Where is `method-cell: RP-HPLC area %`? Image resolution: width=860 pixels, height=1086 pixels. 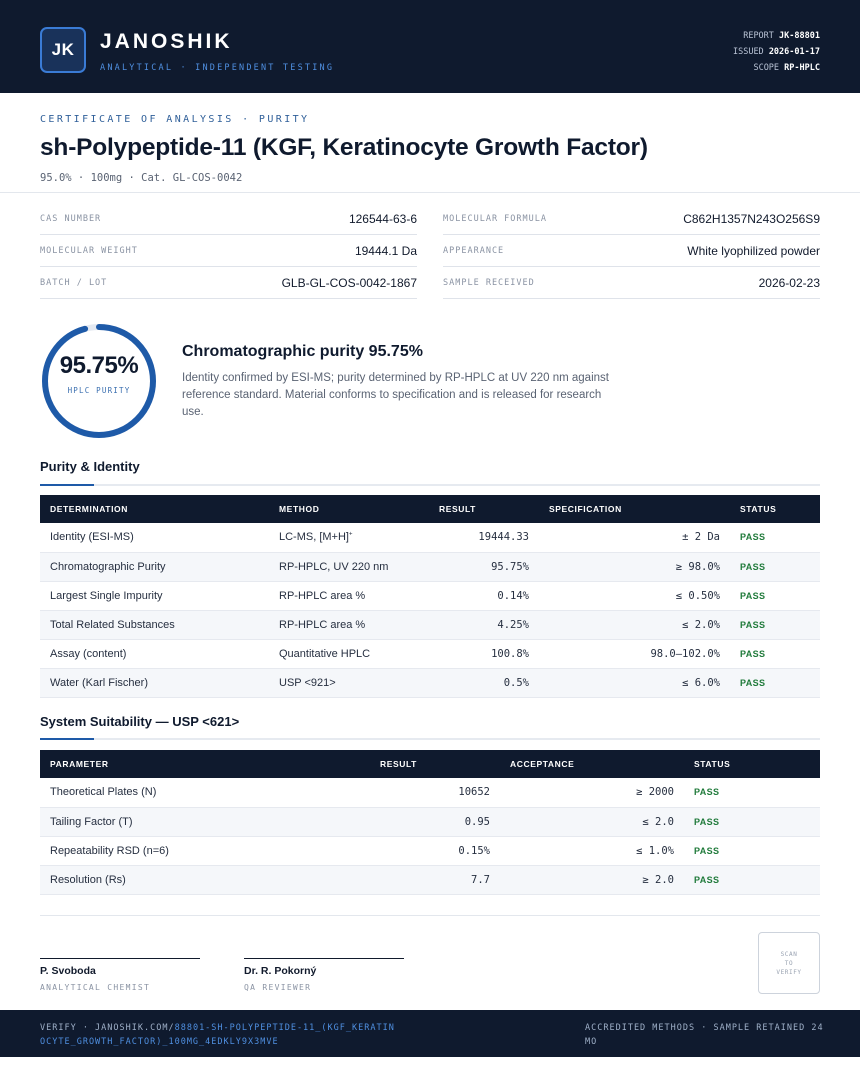 method-cell: RP-HPLC area % is located at coordinates (349, 625).